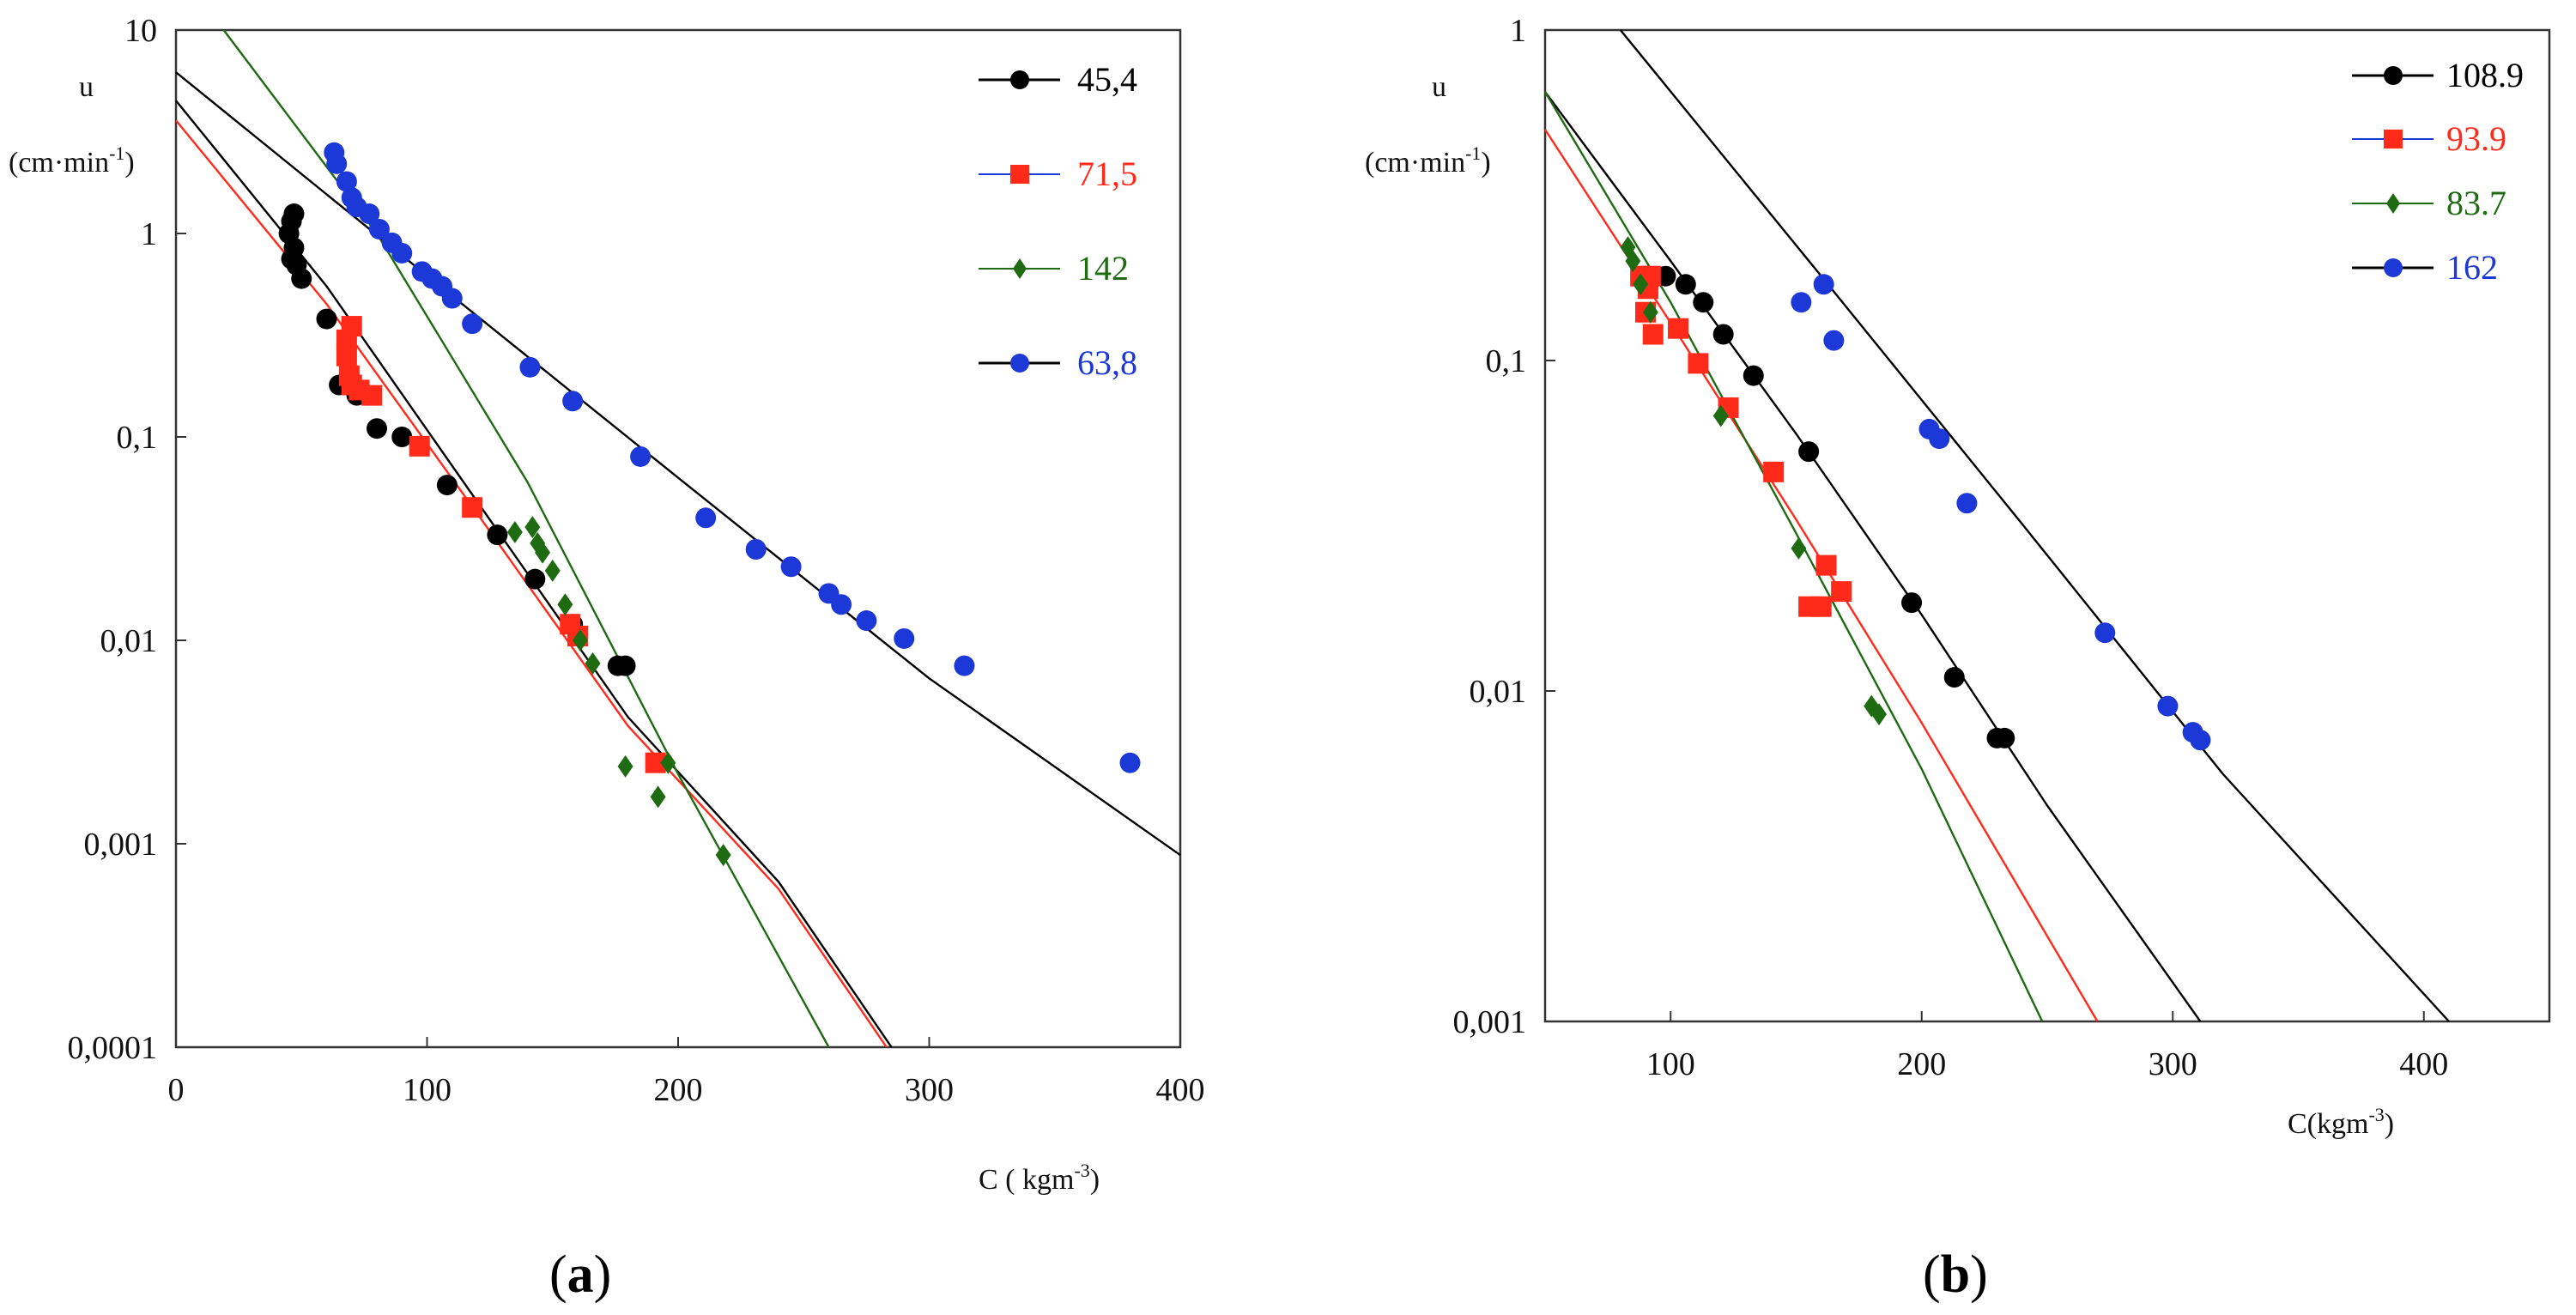 This screenshot has height=1315, width=2576. I want to click on chart-a-xtick-label-4: 400, so click(1180, 1090).